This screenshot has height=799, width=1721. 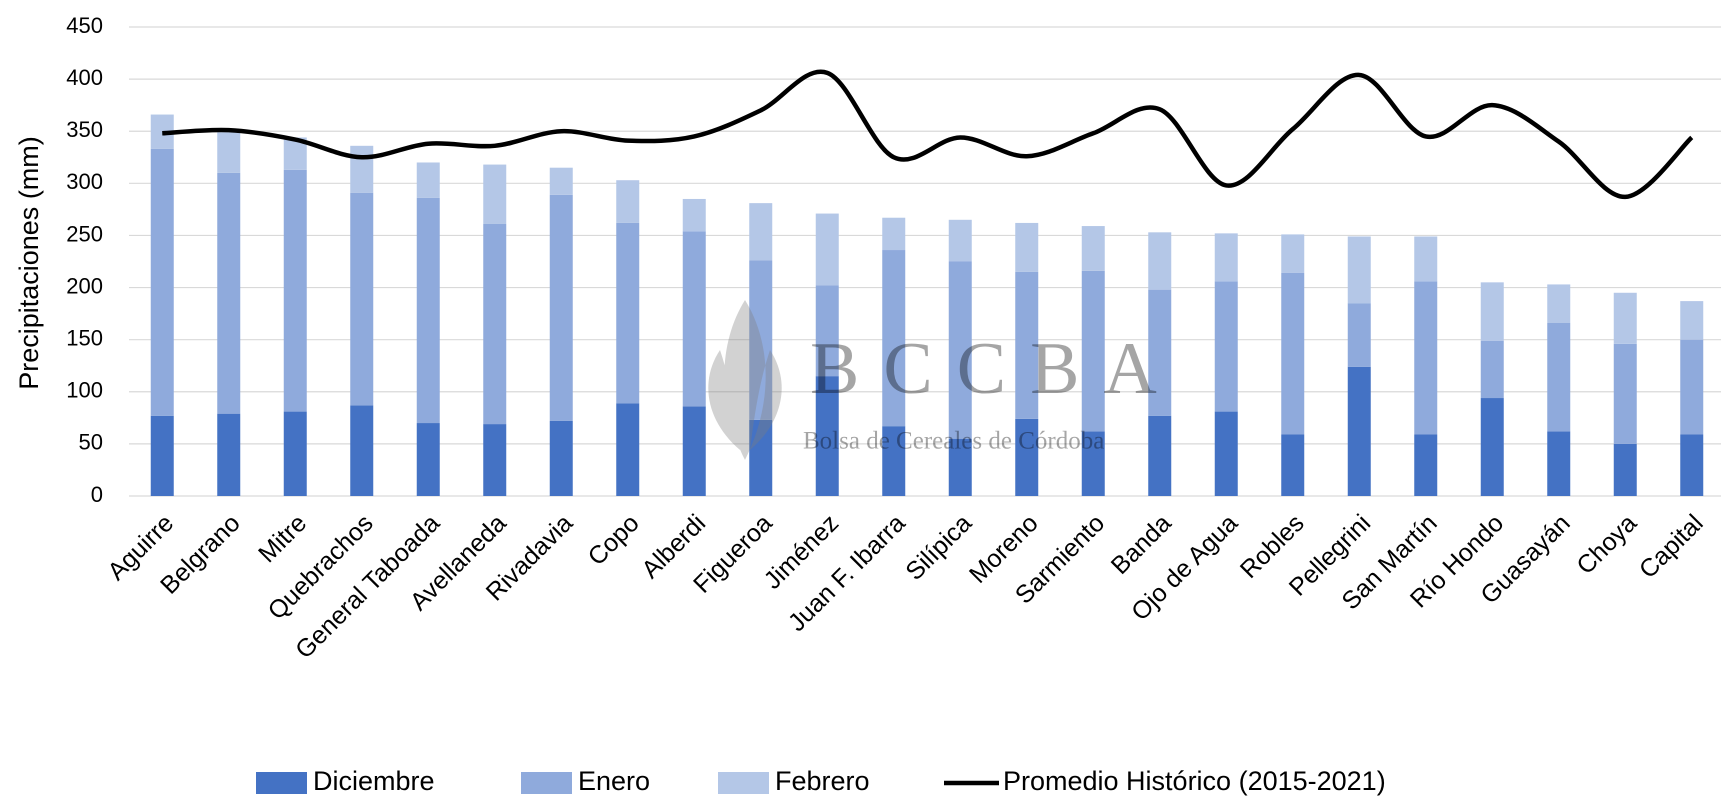 I want to click on y-tick-label: 150, so click(x=84, y=337).